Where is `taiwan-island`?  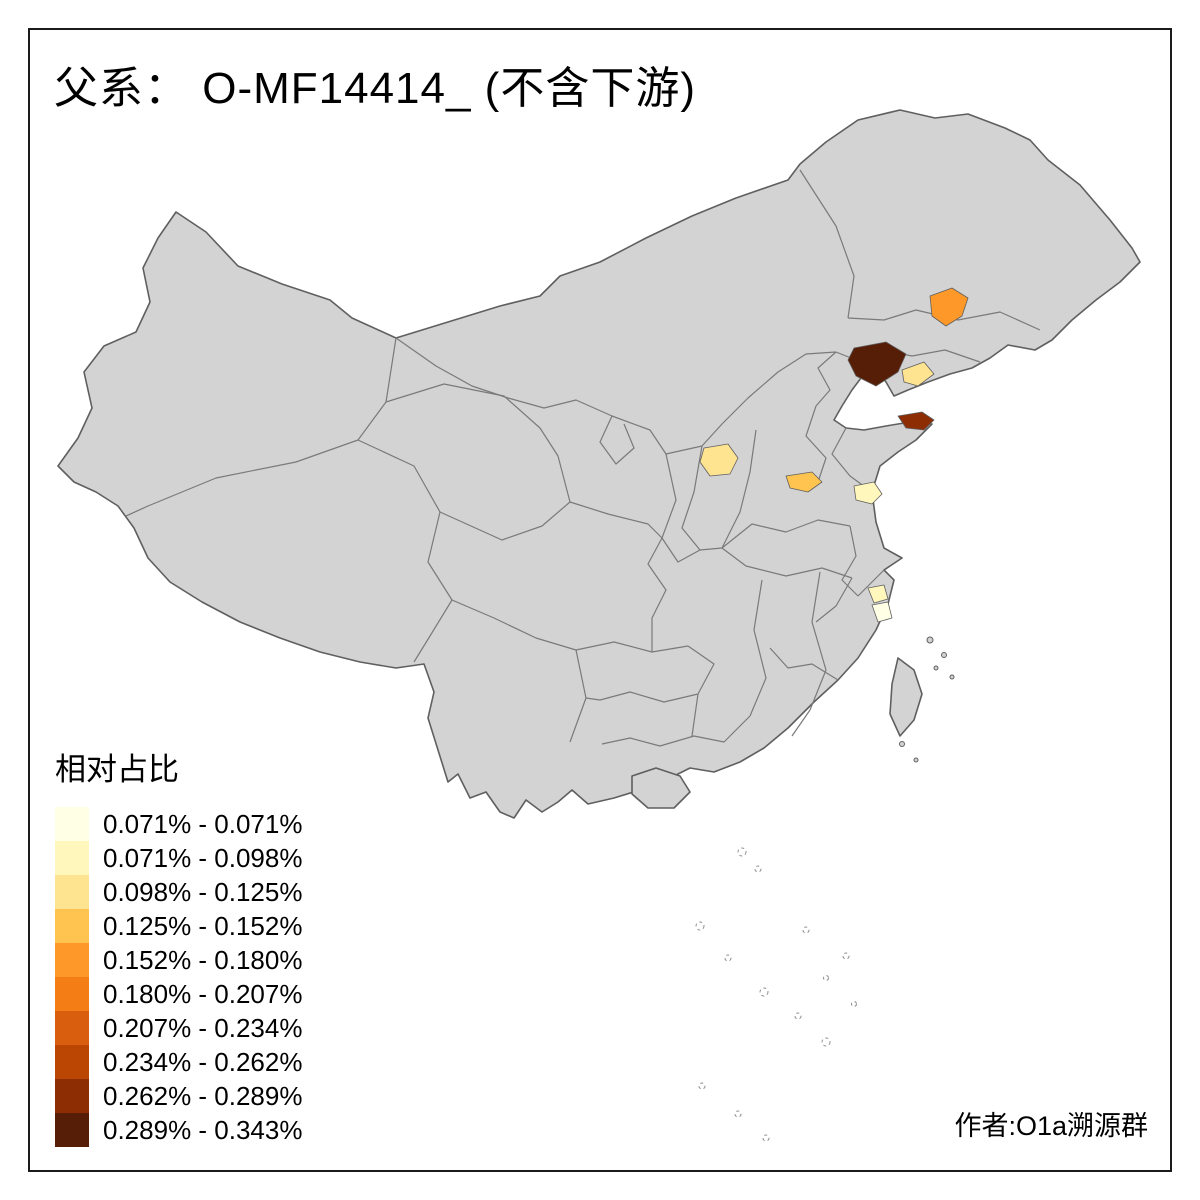
taiwan-island is located at coordinates (906, 697).